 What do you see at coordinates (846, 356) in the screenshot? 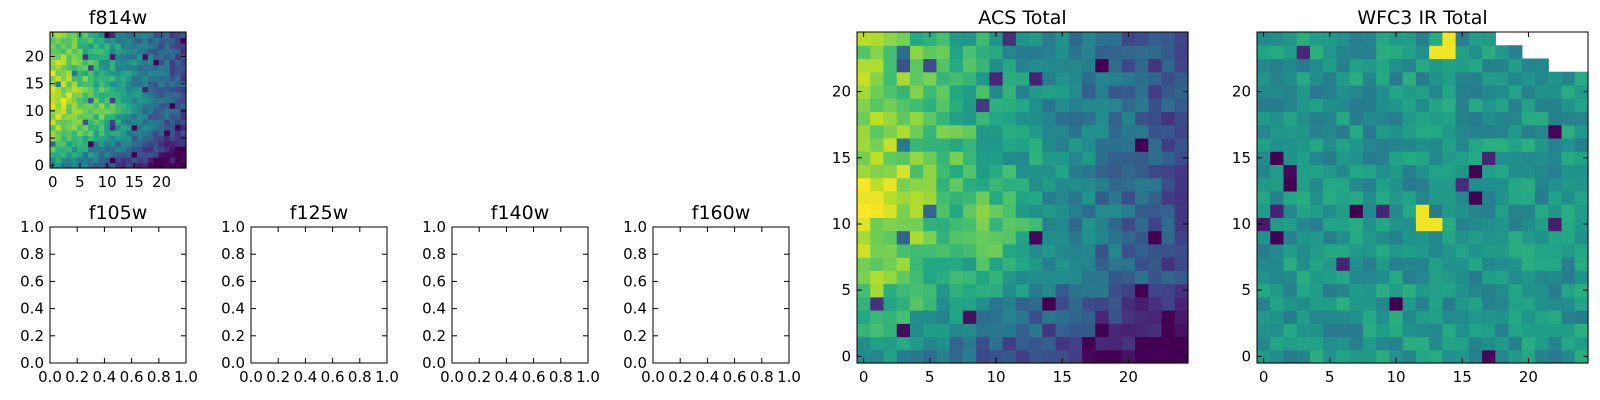
I see `y-tick-label: 0` at bounding box center [846, 356].